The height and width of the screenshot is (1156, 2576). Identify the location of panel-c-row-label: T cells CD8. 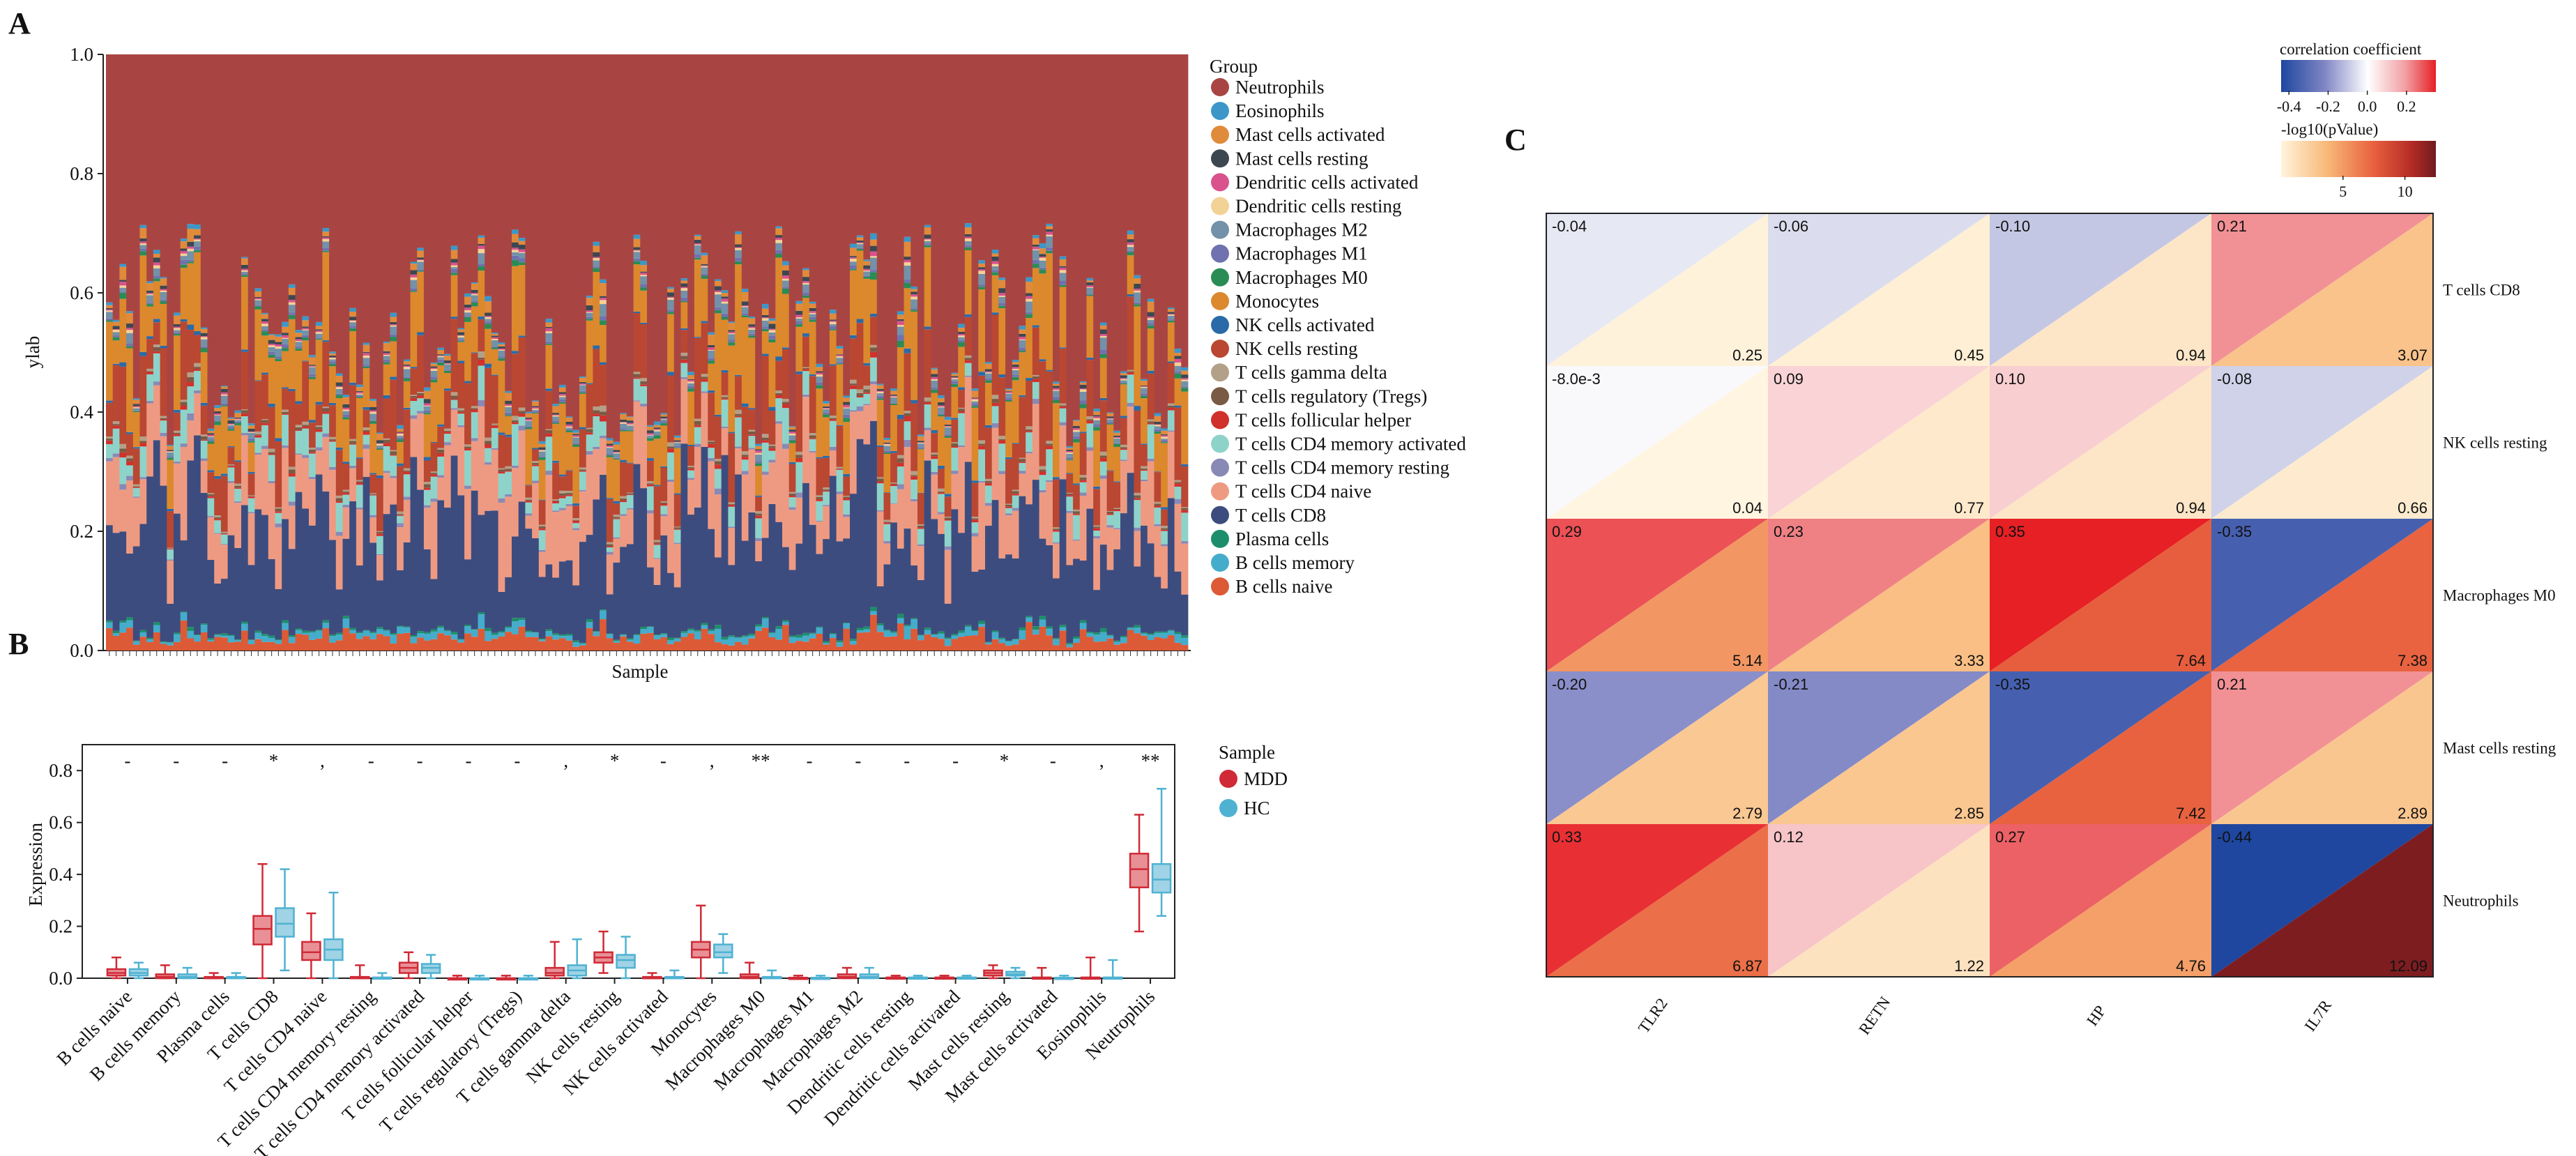
(2481, 290).